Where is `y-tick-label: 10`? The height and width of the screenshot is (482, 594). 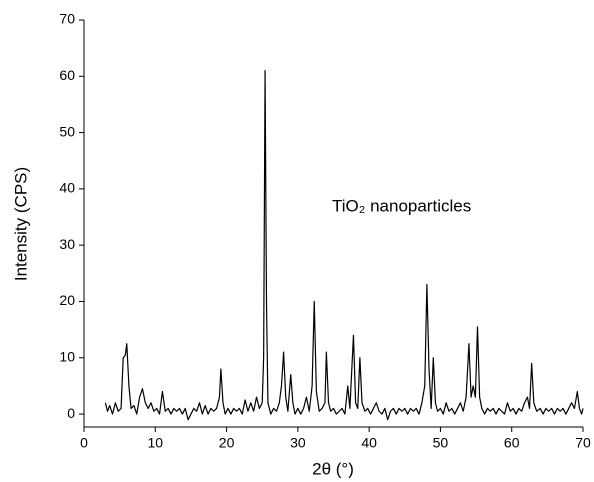
y-tick-label: 10 is located at coordinates (67, 356).